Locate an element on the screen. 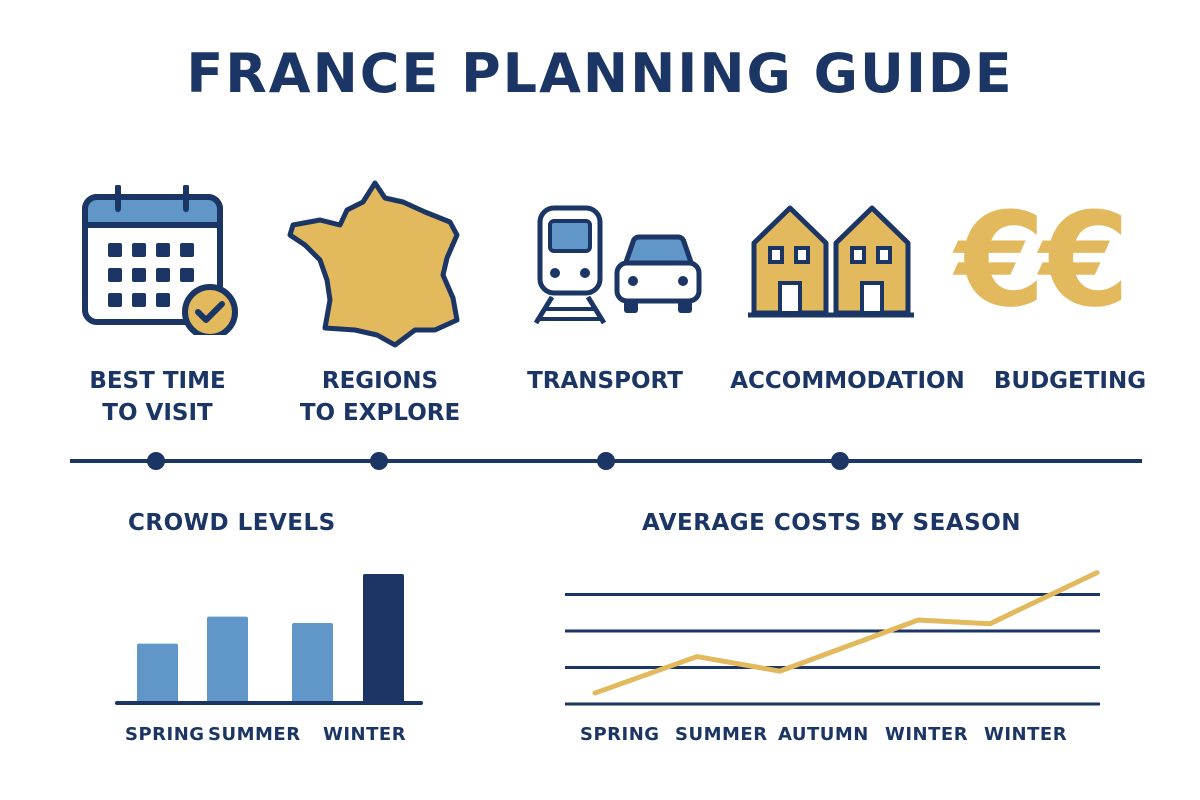 The width and height of the screenshot is (1200, 800). page-title: FRANCE PLANNING GUIDE is located at coordinates (600, 73).